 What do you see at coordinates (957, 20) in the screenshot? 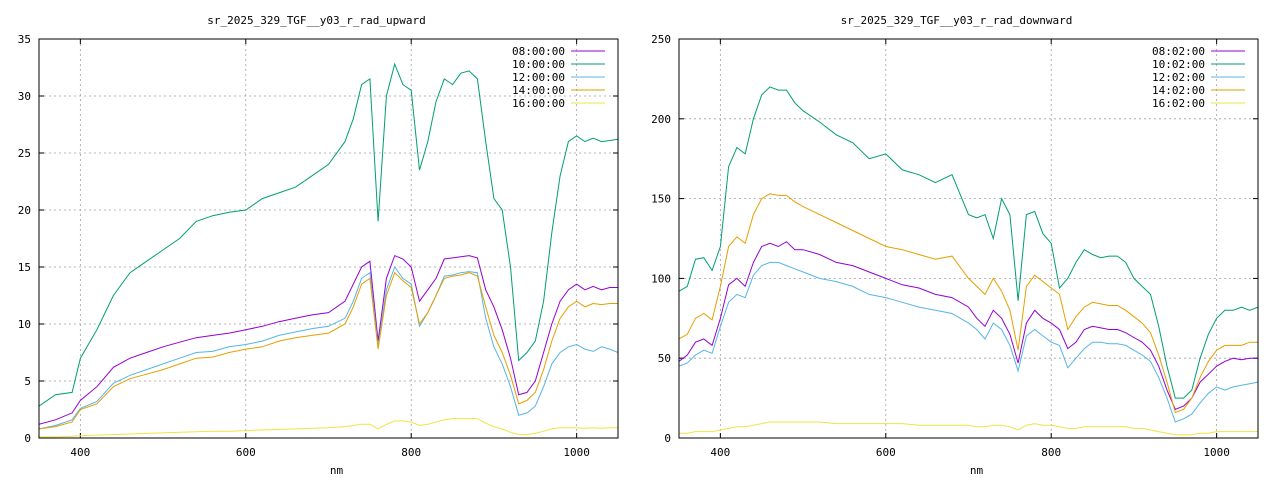
I see `chart-title: sr_2025_329_TGF__y03_r_rad_downward` at bounding box center [957, 20].